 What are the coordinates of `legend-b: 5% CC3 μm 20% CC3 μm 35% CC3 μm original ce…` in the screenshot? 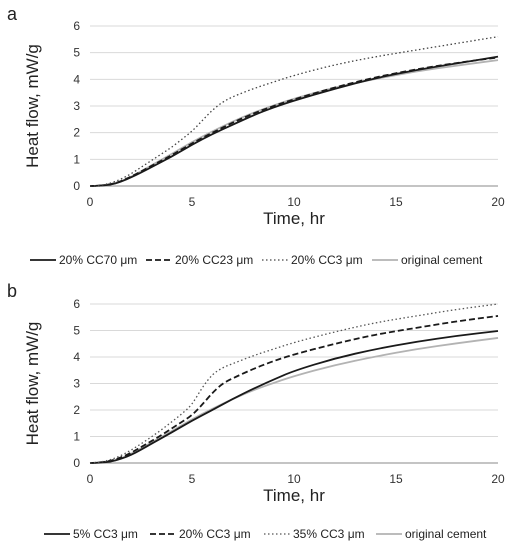 It's located at (265, 534).